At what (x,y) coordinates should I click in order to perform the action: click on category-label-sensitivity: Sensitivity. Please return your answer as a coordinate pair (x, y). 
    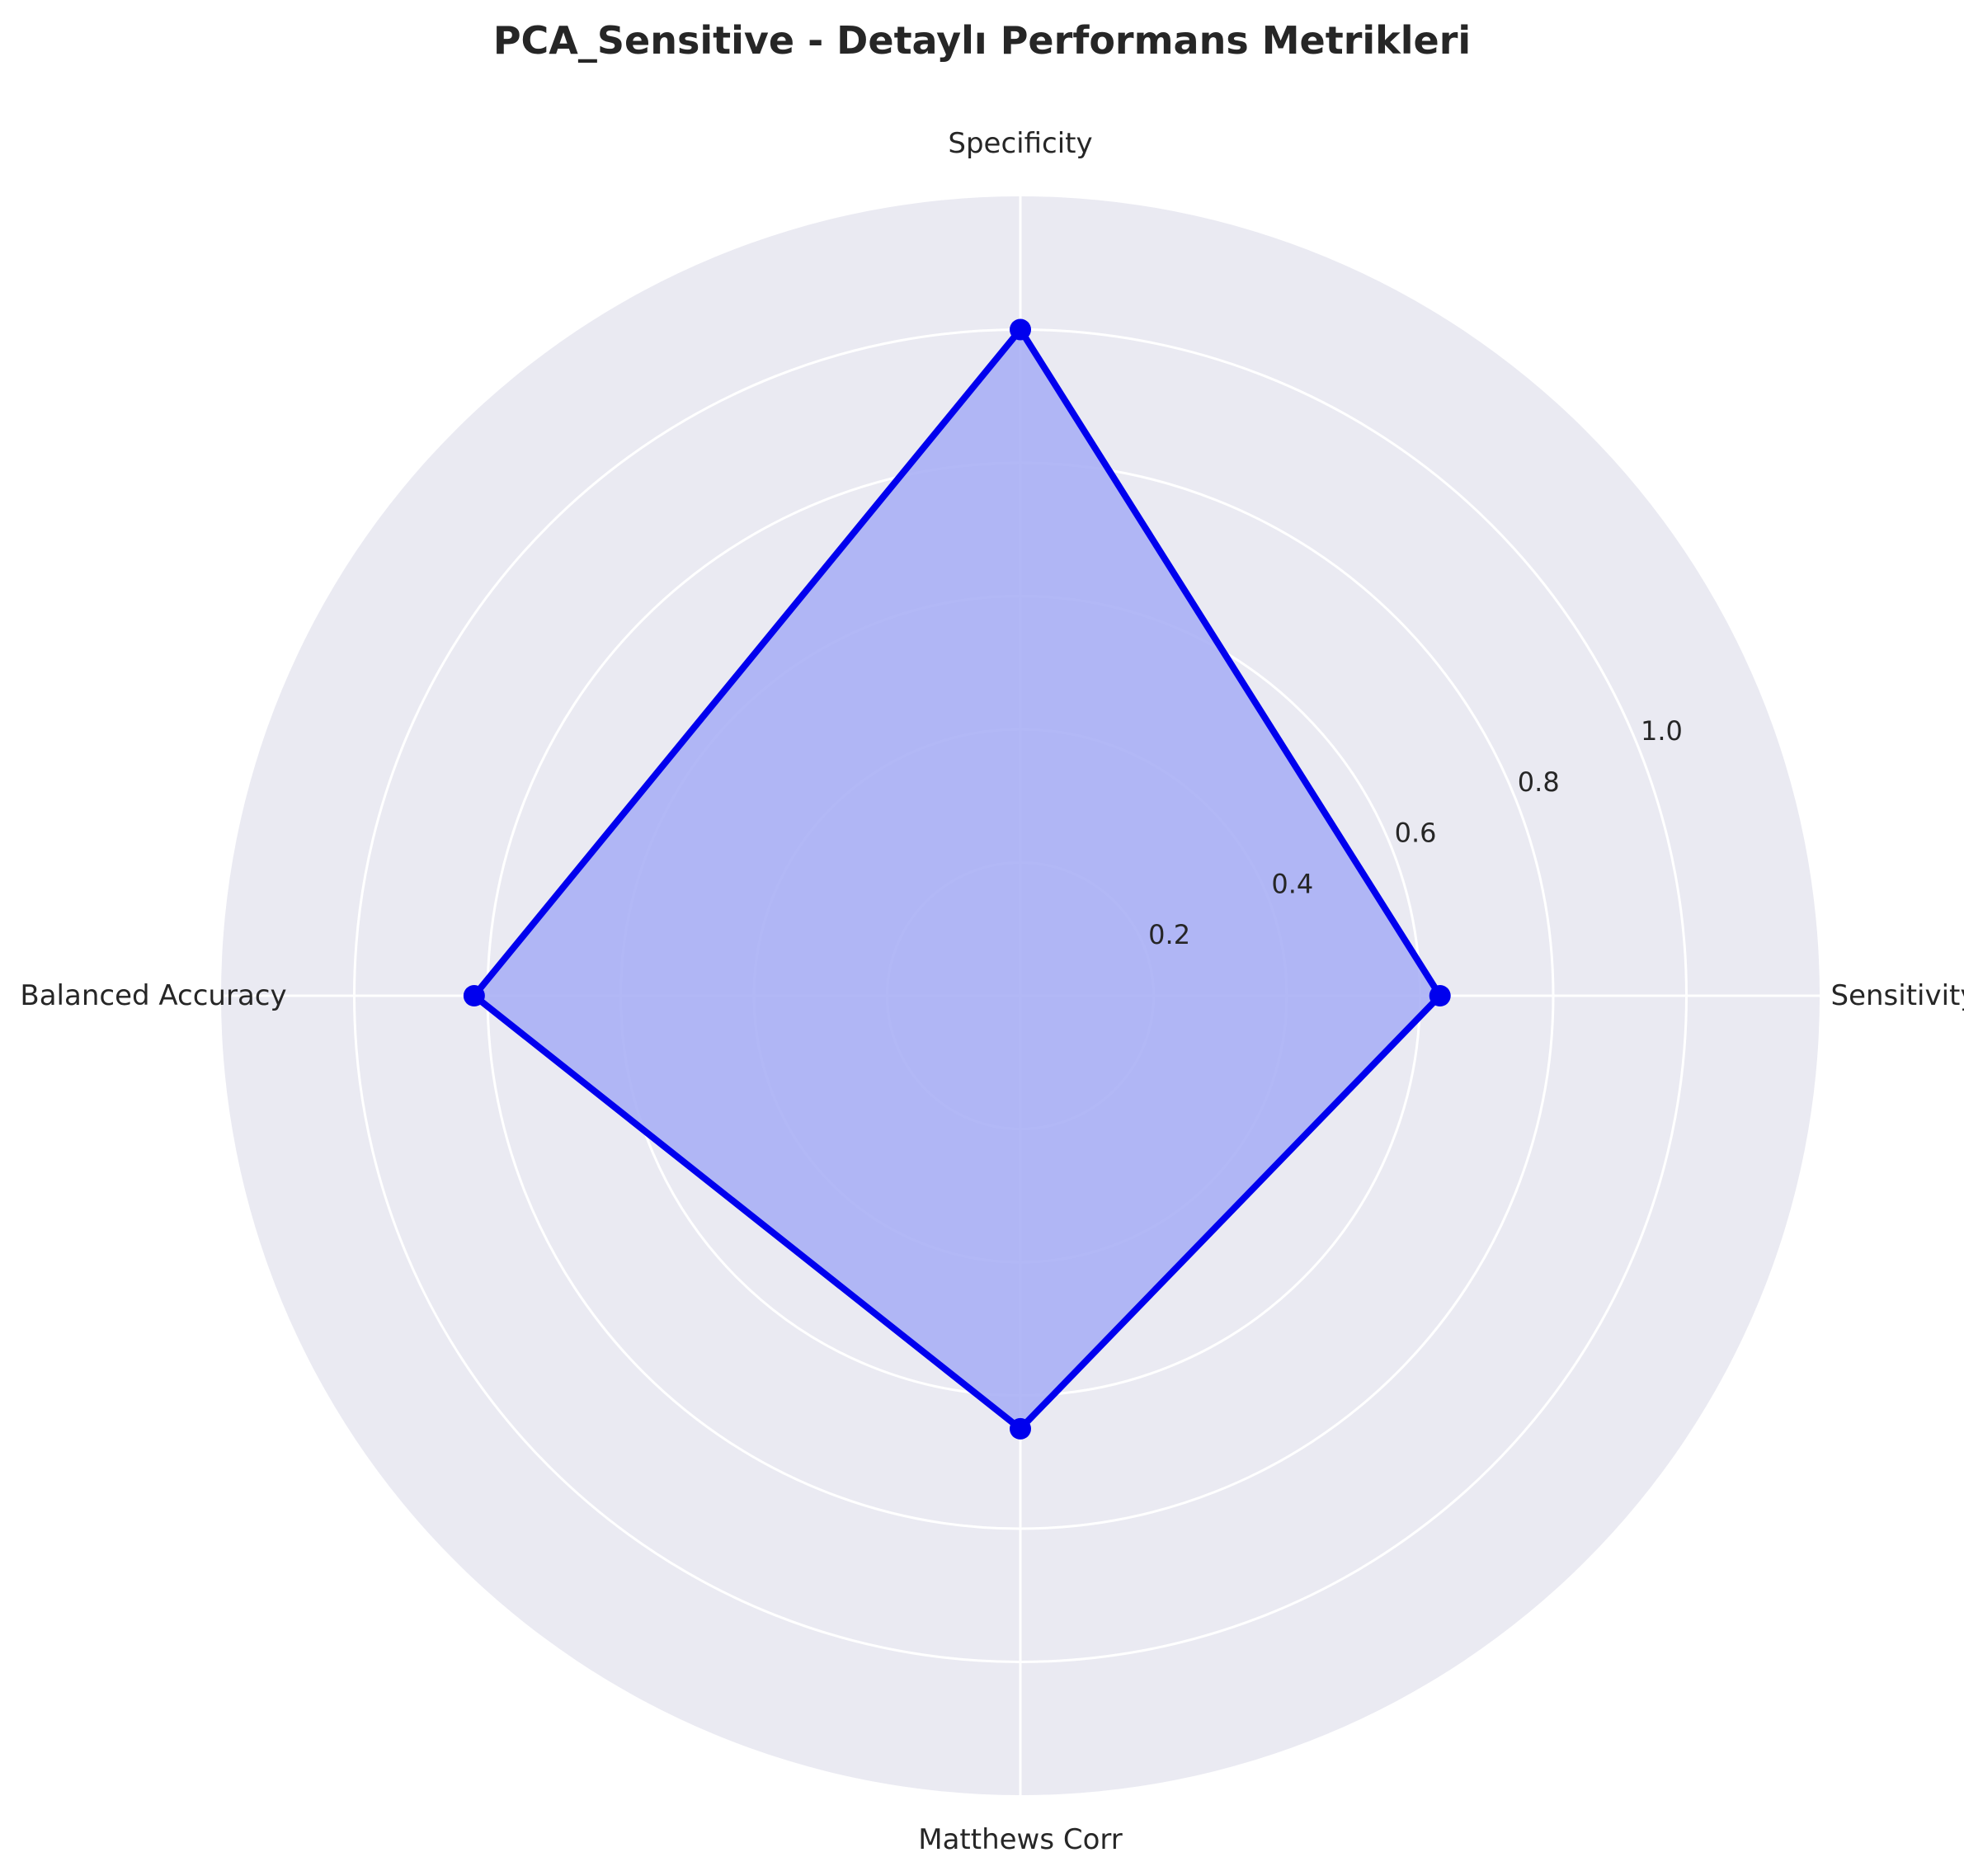
    Looking at the image, I should click on (1897, 995).